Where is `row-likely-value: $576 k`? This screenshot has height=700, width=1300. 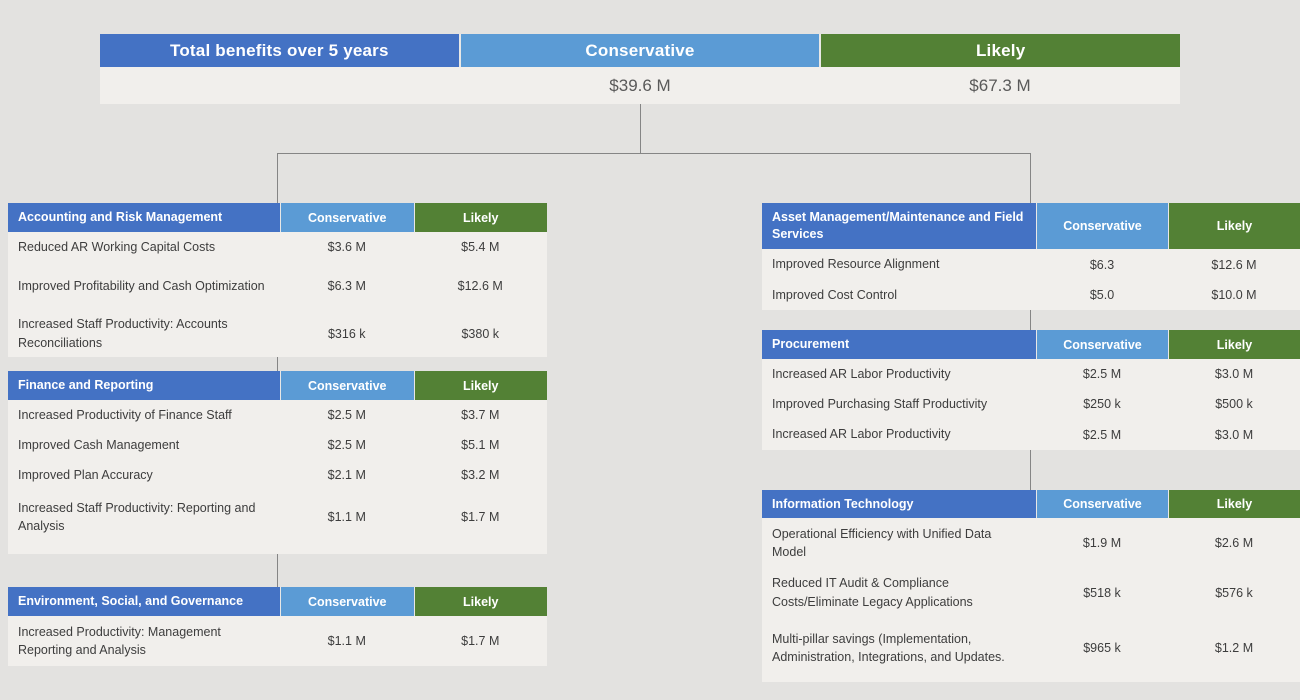
row-likely-value: $576 k is located at coordinates (1234, 592).